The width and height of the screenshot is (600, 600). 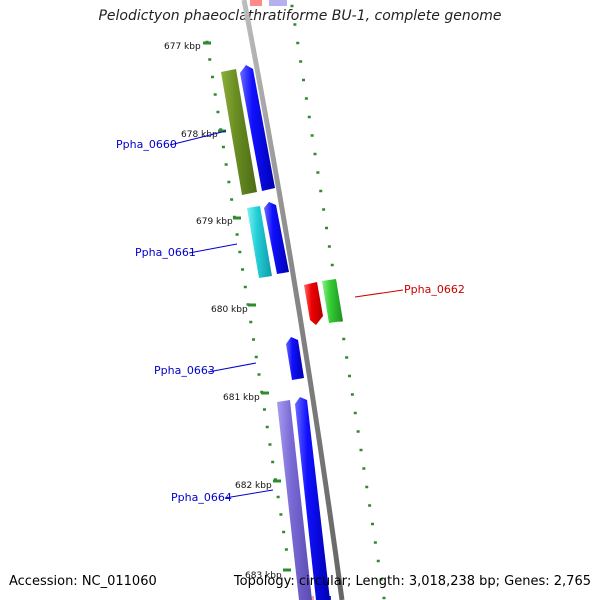 I want to click on accession-text: Accession: NC_011060, so click(x=83, y=581).